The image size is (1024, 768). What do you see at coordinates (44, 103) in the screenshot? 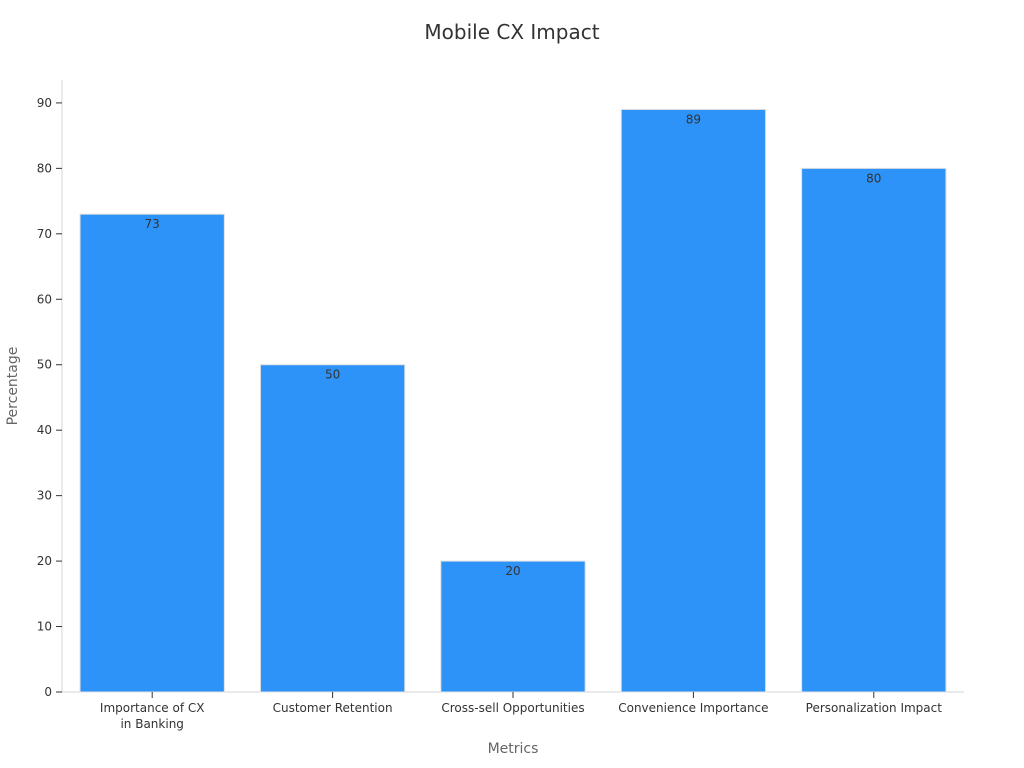
I see `y-tick-label: 90` at bounding box center [44, 103].